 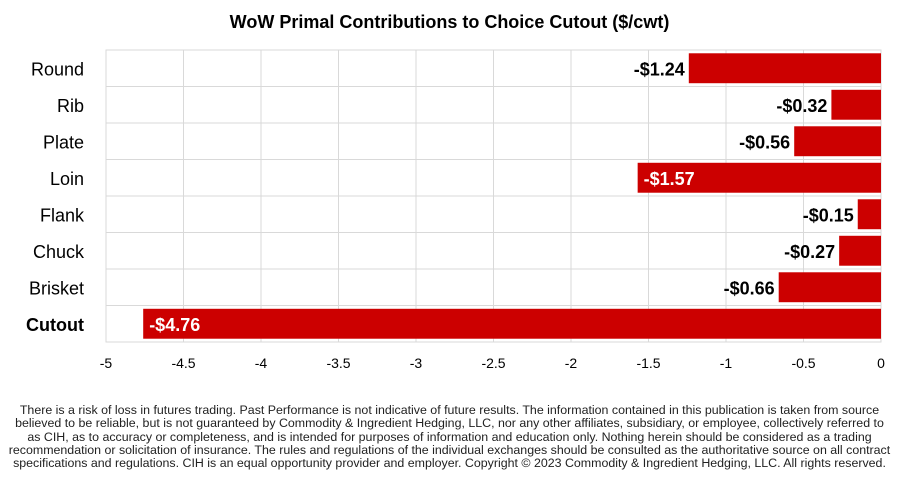 I want to click on x-tick-label: 0, so click(x=881, y=363).